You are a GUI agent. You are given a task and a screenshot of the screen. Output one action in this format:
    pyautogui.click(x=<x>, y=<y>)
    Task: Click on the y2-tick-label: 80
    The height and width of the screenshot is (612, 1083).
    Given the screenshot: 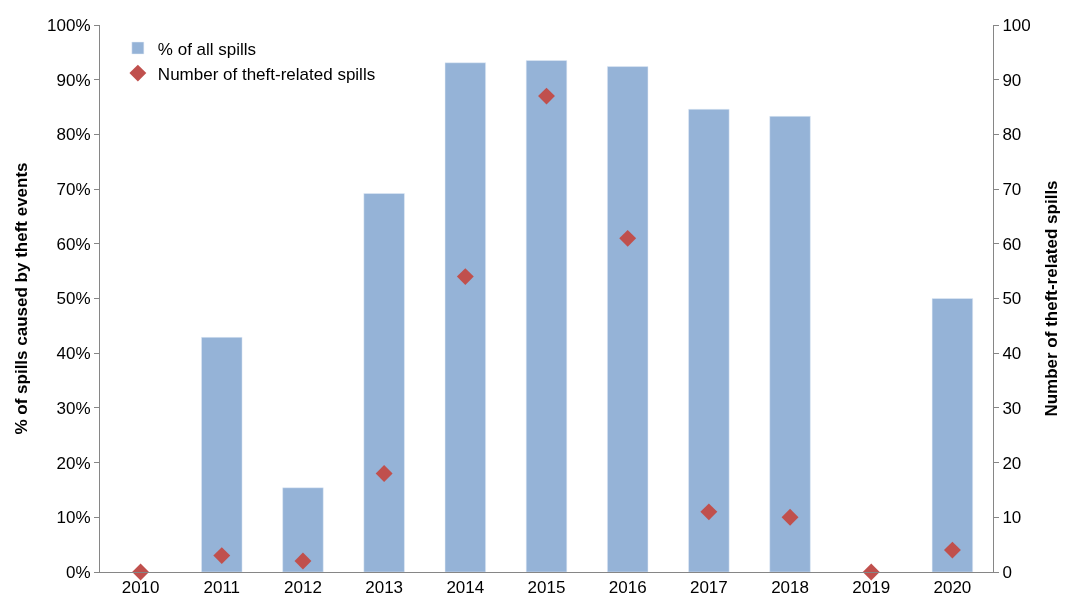 What is the action you would take?
    pyautogui.click(x=1012, y=135)
    